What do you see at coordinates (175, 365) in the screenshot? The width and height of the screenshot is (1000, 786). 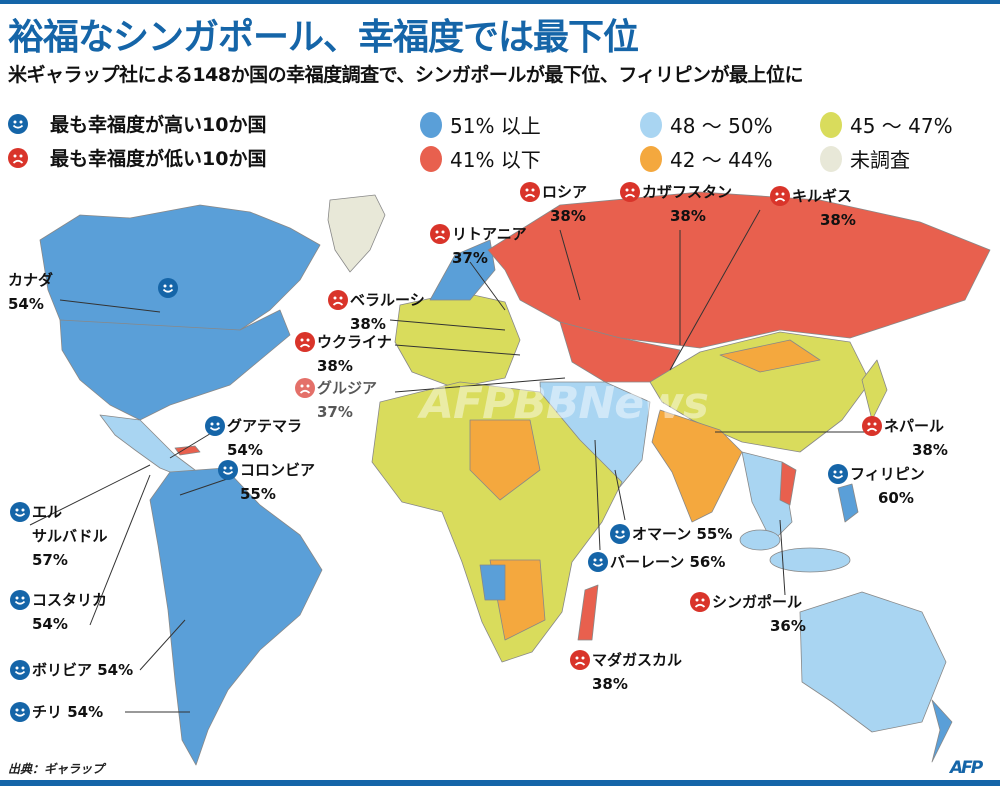 I see `region-usa` at bounding box center [175, 365].